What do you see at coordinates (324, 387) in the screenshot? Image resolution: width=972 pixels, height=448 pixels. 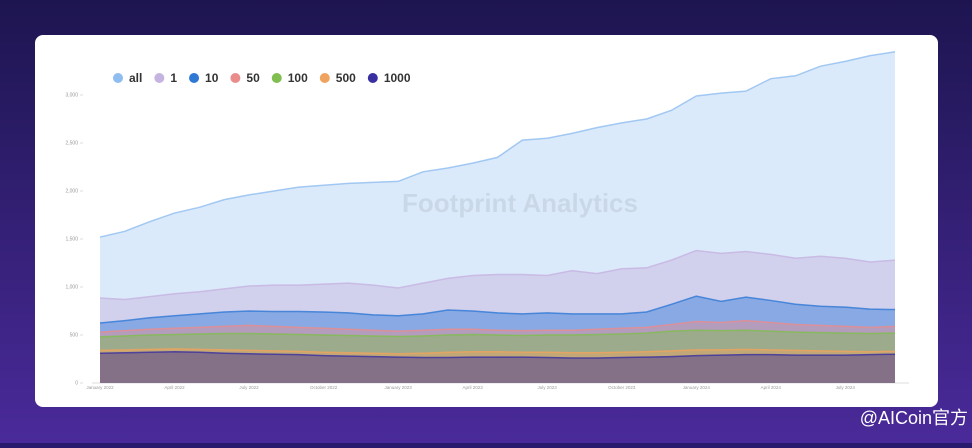 I see `x-tick-label: October 2022` at bounding box center [324, 387].